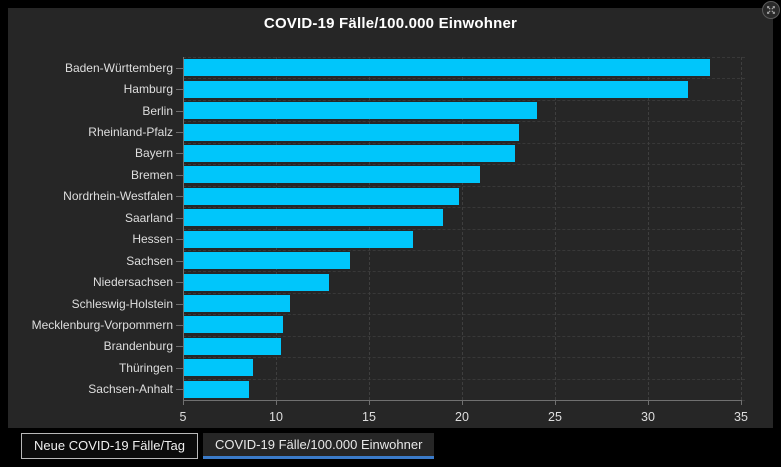 This screenshot has height=467, width=781. Describe the element at coordinates (462, 417) in the screenshot. I see `x-axis-tick-label: 20` at that location.